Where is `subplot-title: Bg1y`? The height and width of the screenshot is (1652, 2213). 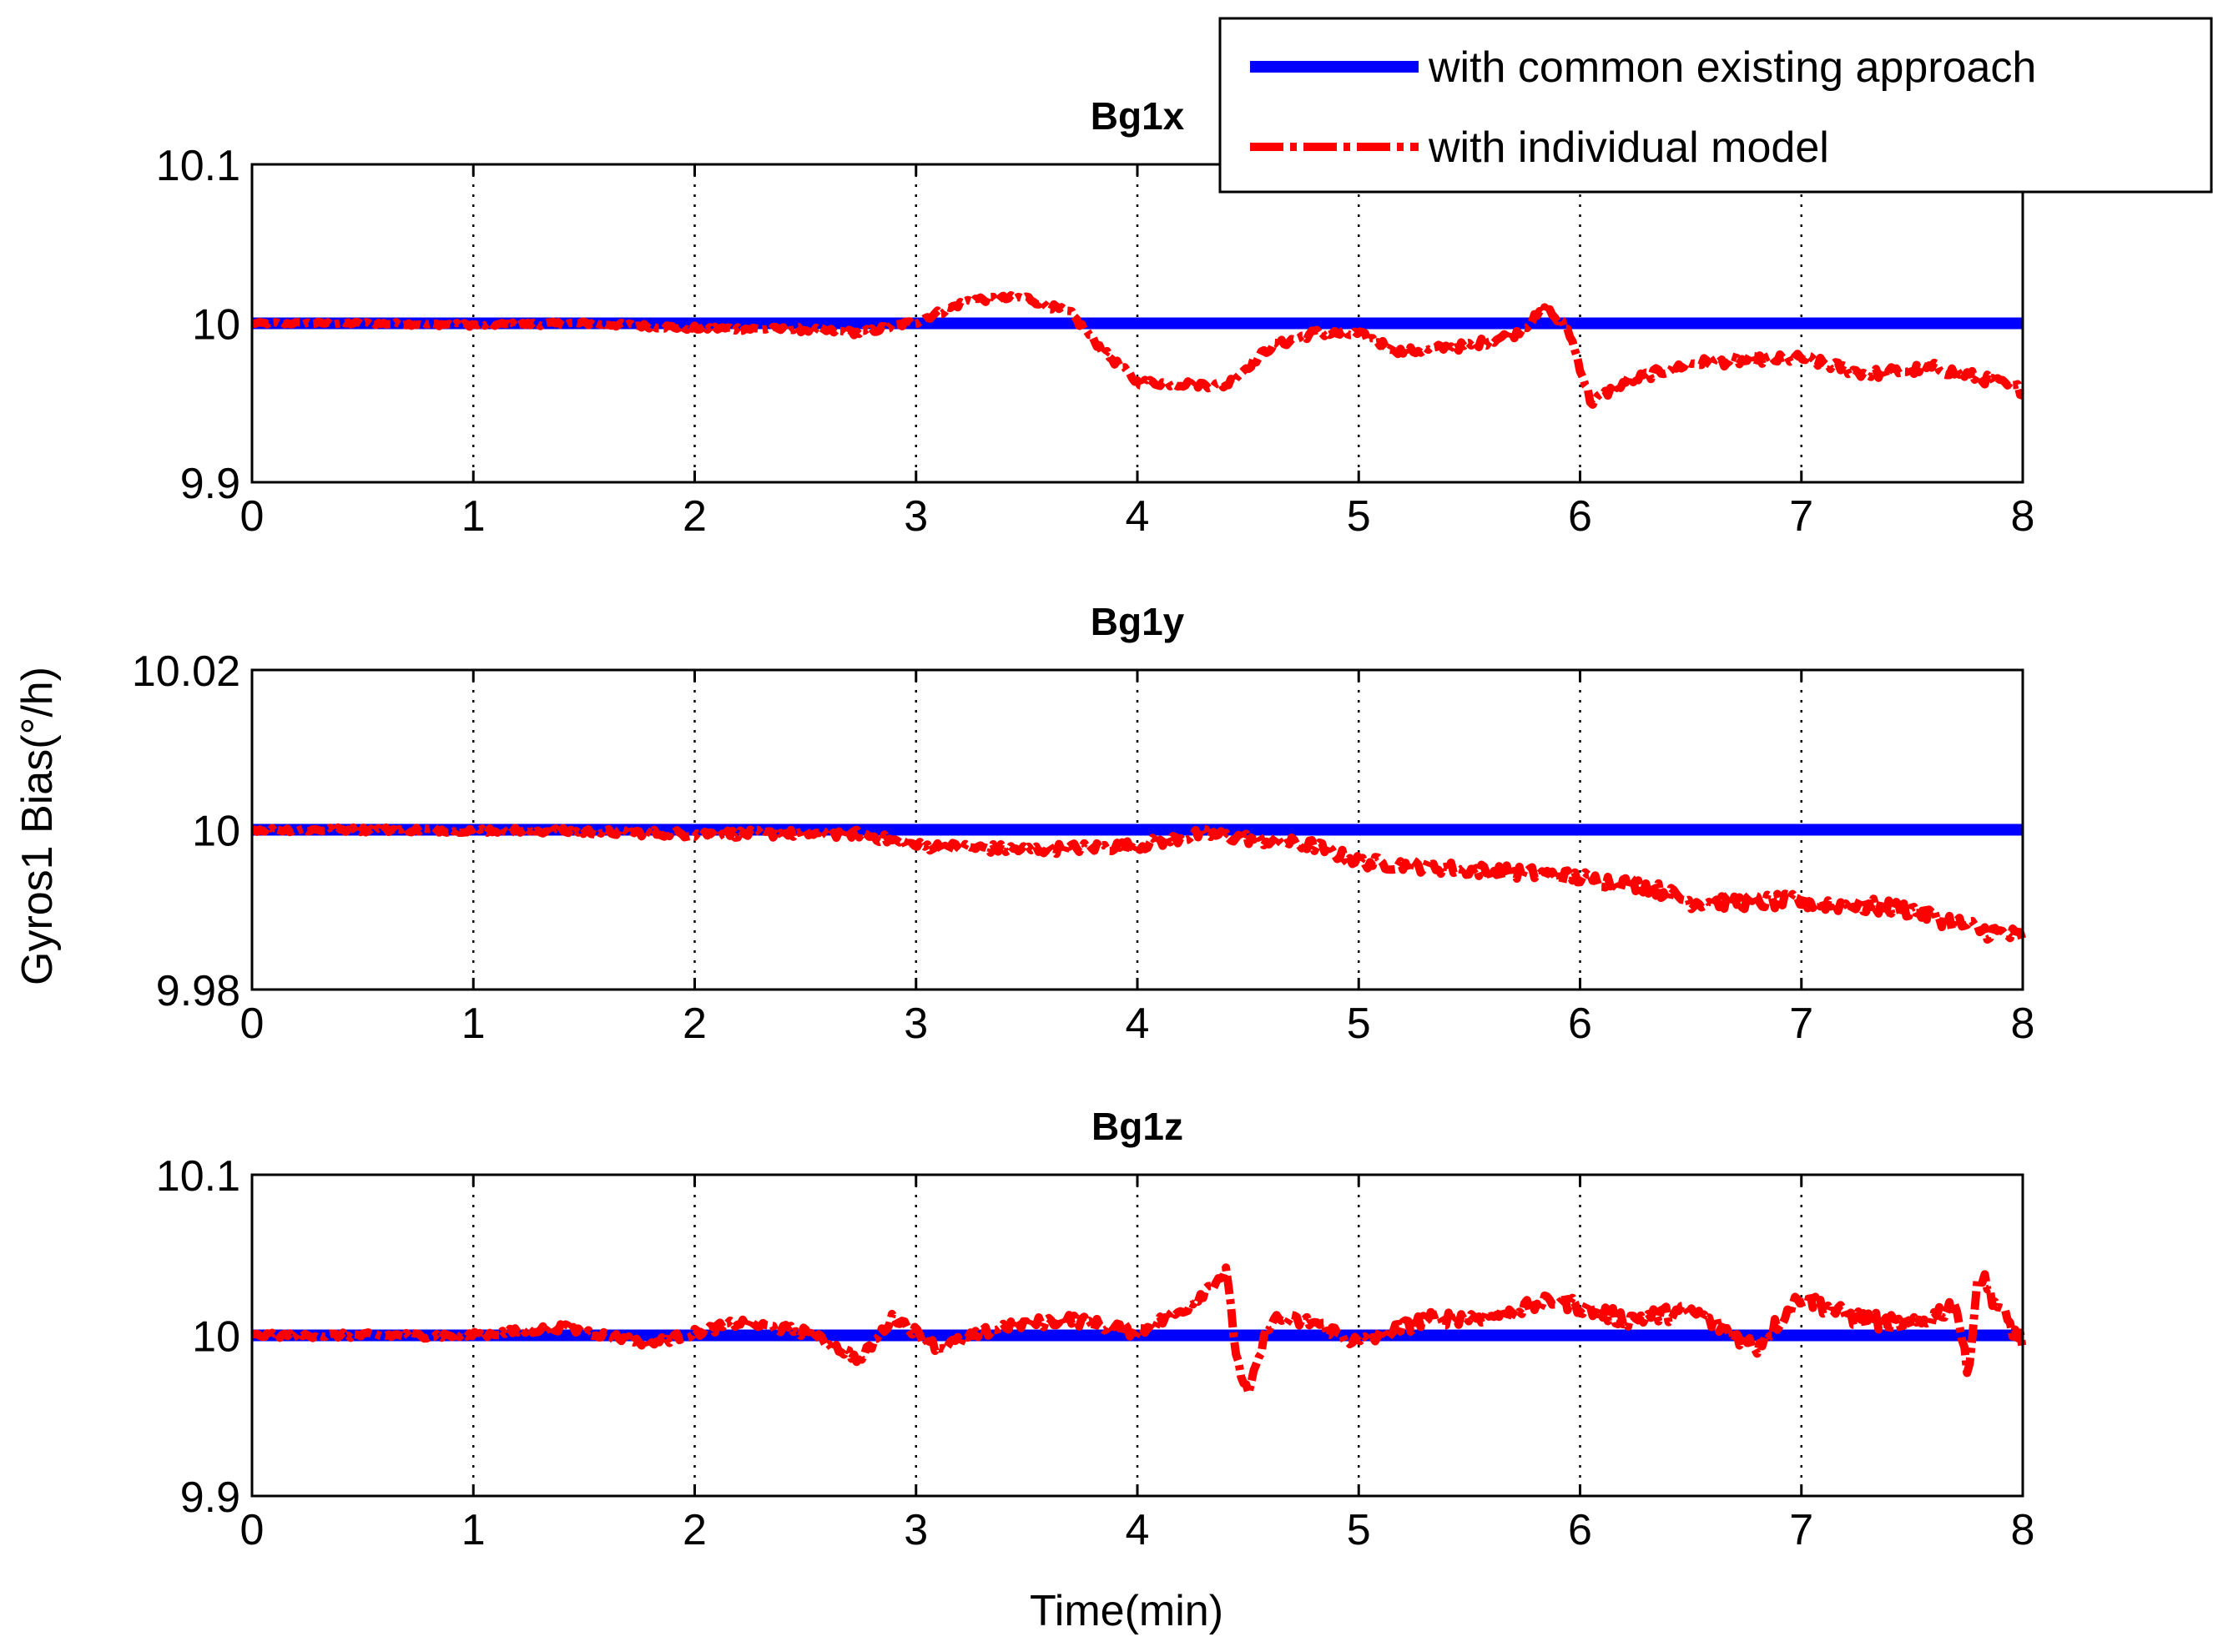 subplot-title: Bg1y is located at coordinates (1138, 621).